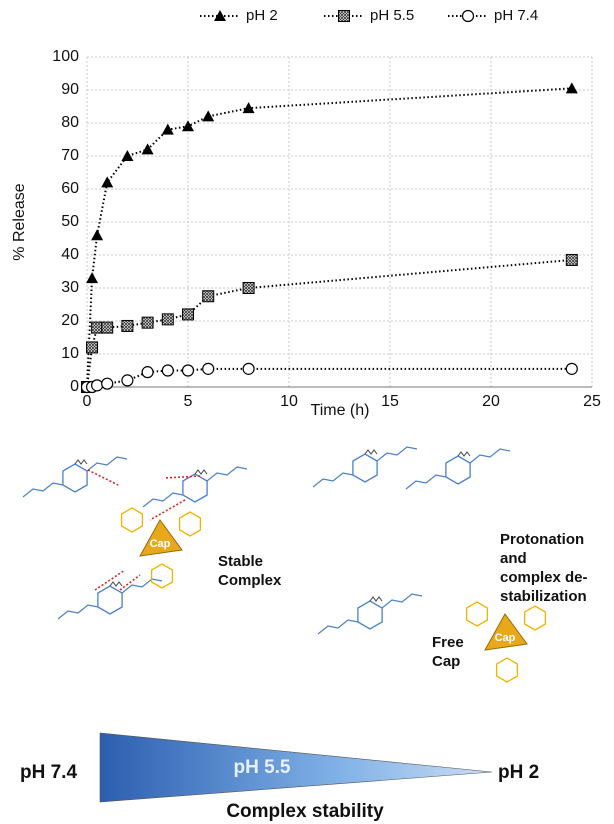 The image size is (614, 824). Describe the element at coordinates (70, 155) in the screenshot. I see `y-tick-label: 70` at that location.